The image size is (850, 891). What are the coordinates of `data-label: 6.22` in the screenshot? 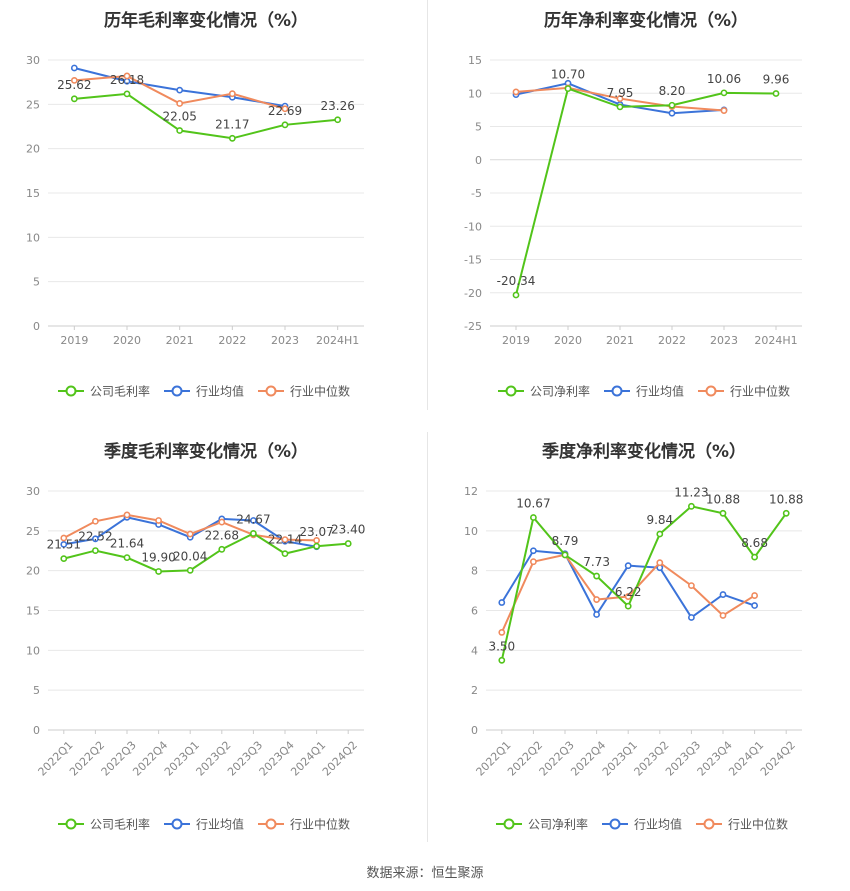 It's located at (628, 592).